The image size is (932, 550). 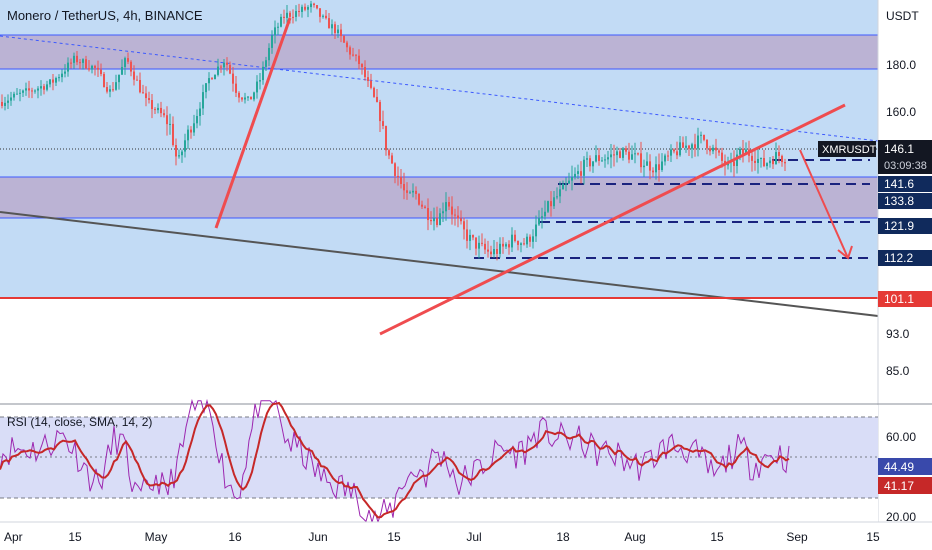 What do you see at coordinates (797, 537) in the screenshot?
I see `time-tick: Sep` at bounding box center [797, 537].